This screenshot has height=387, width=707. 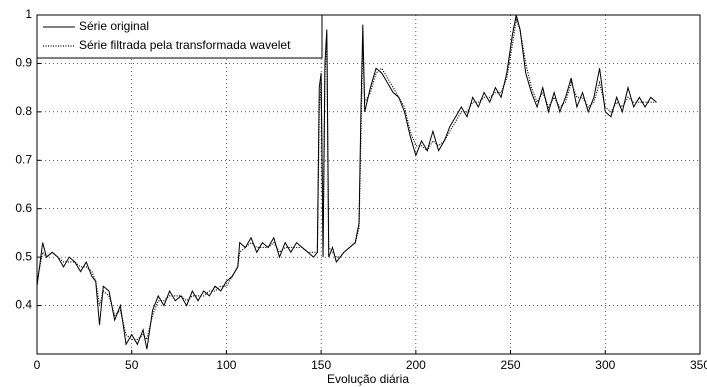 I want to click on y-tick-label: 1, so click(x=28, y=14).